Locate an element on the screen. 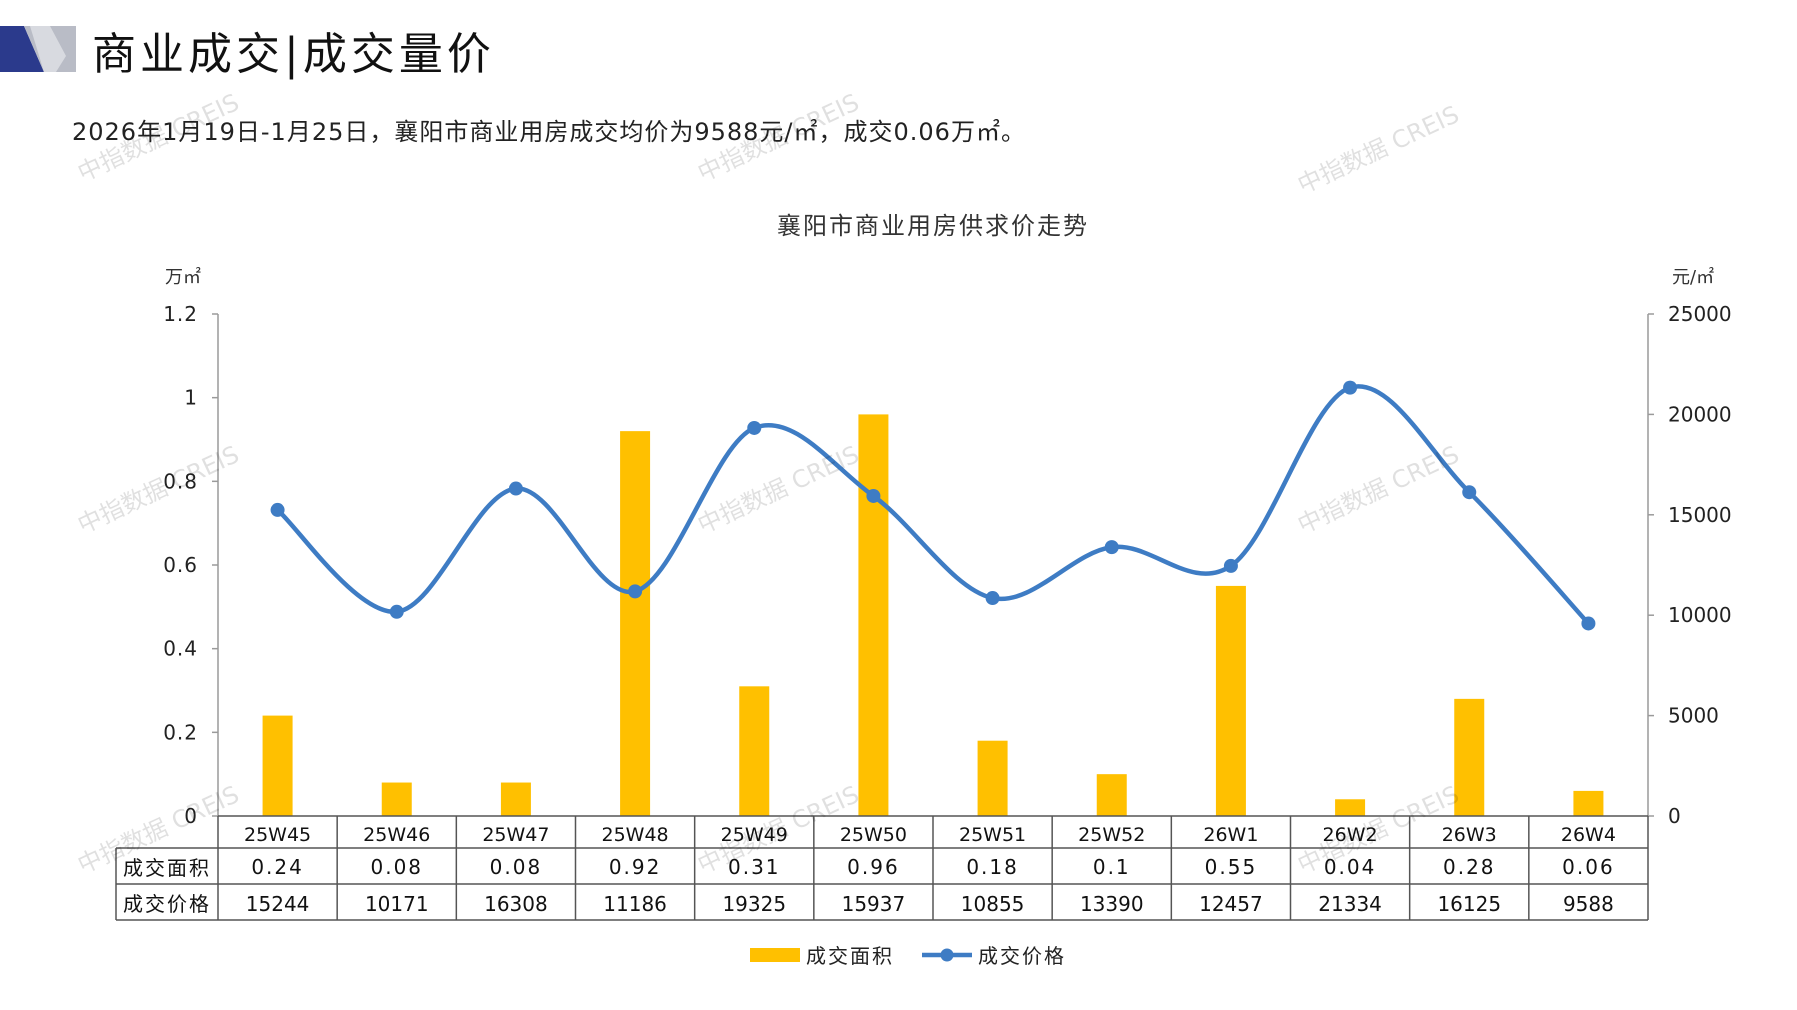 This screenshot has height=1010, width=1797. table-category-25W52: 25W52 is located at coordinates (1111, 835).